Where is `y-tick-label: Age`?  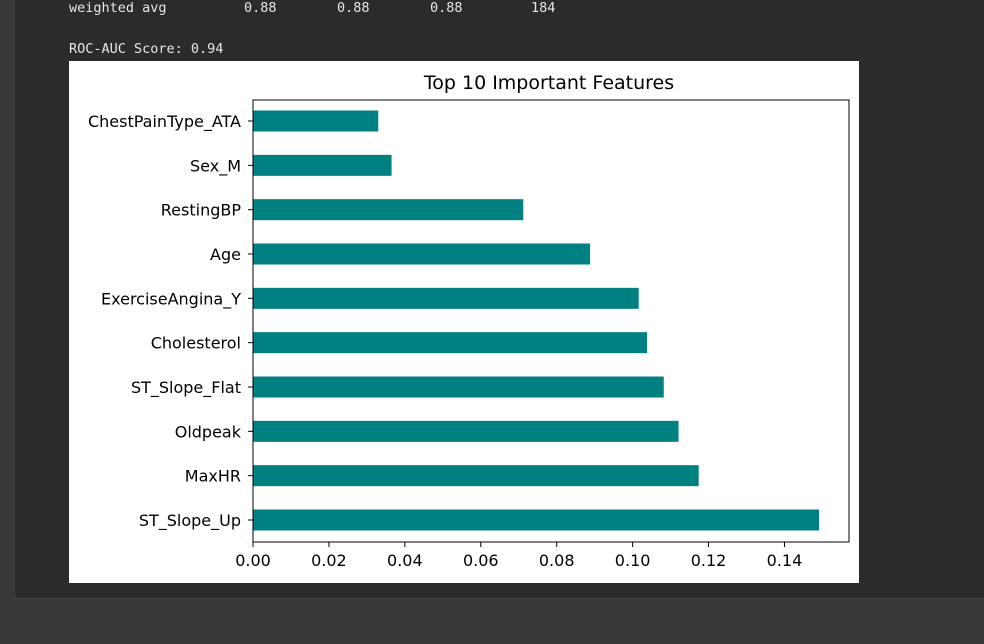
y-tick-label: Age is located at coordinates (225, 254).